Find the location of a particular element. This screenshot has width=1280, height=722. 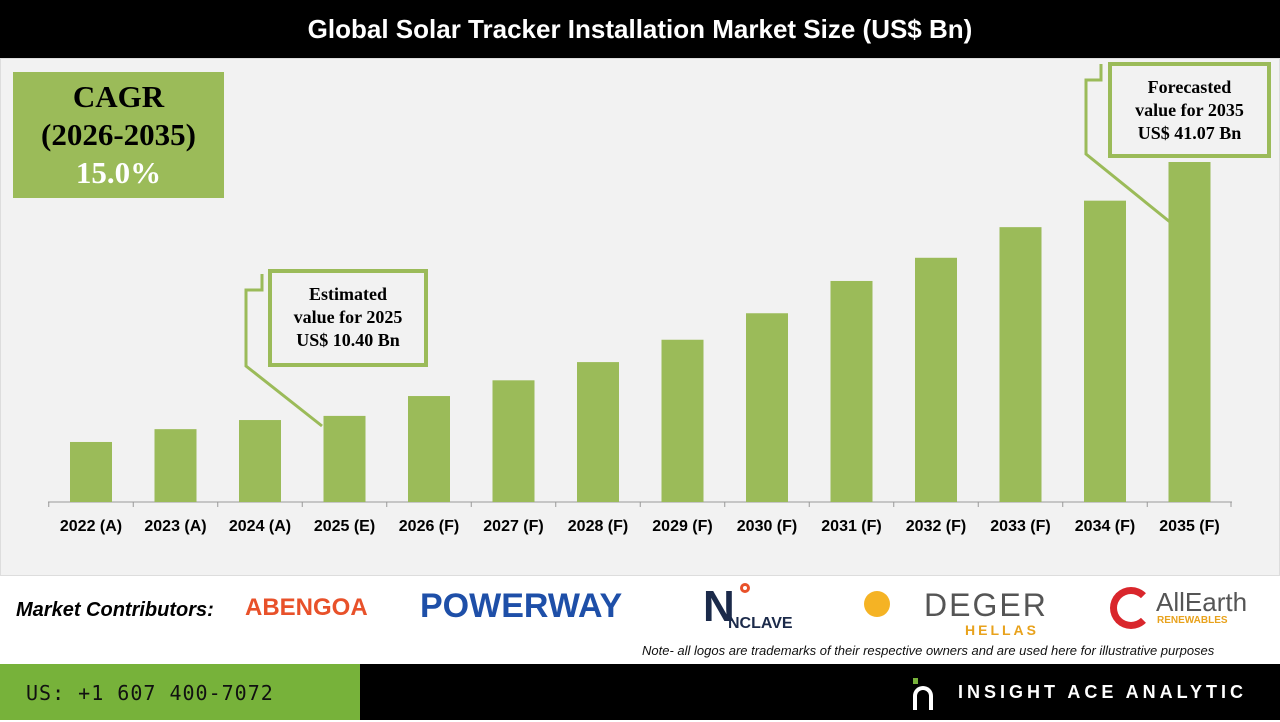

logo-deger: DEGER is located at coordinates (986, 605).